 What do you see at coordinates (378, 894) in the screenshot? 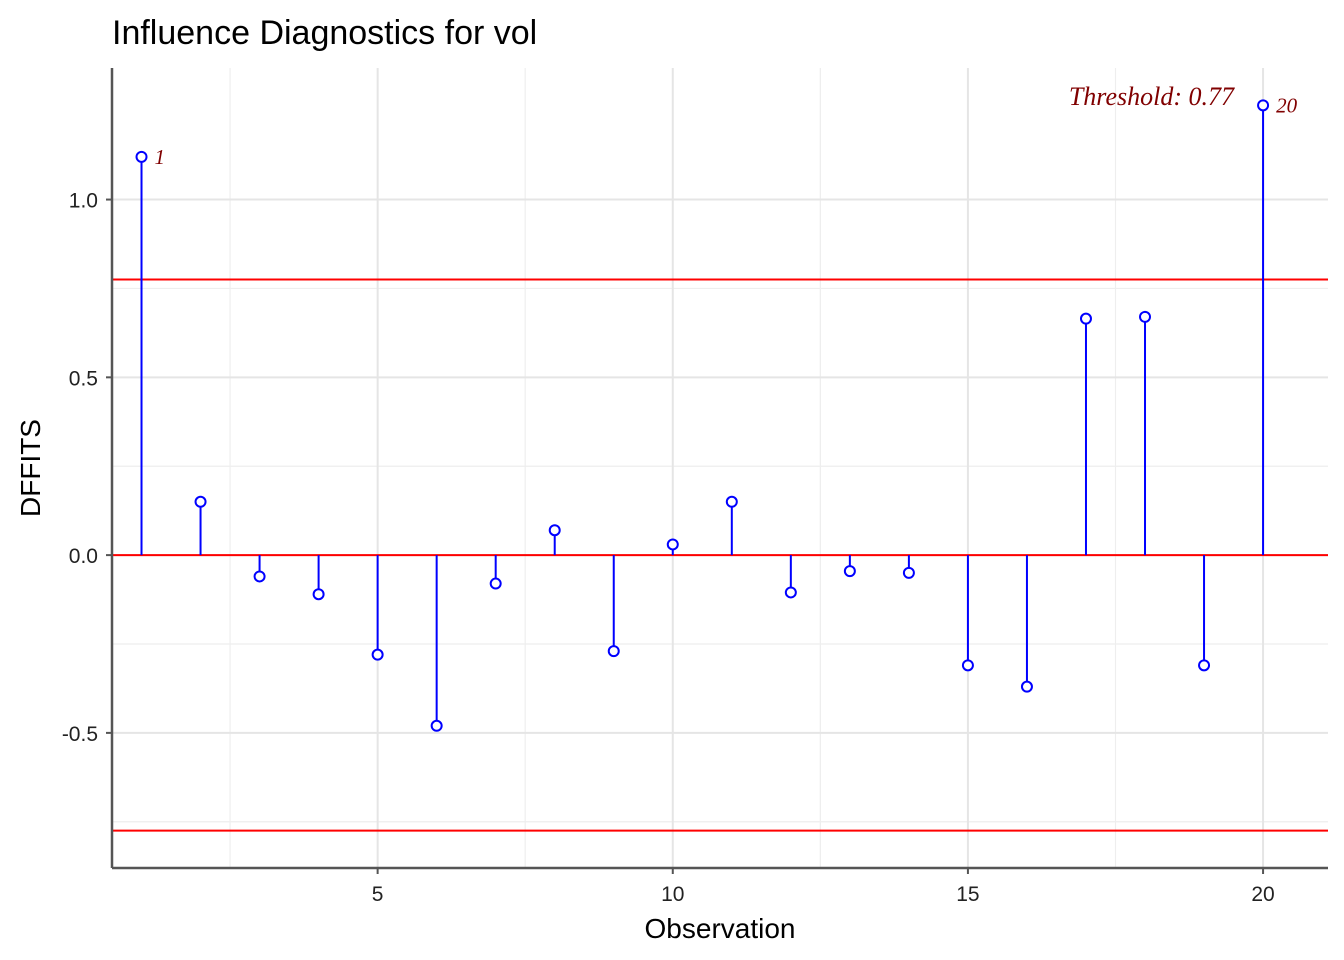
I see `x-tick-label: 5` at bounding box center [378, 894].